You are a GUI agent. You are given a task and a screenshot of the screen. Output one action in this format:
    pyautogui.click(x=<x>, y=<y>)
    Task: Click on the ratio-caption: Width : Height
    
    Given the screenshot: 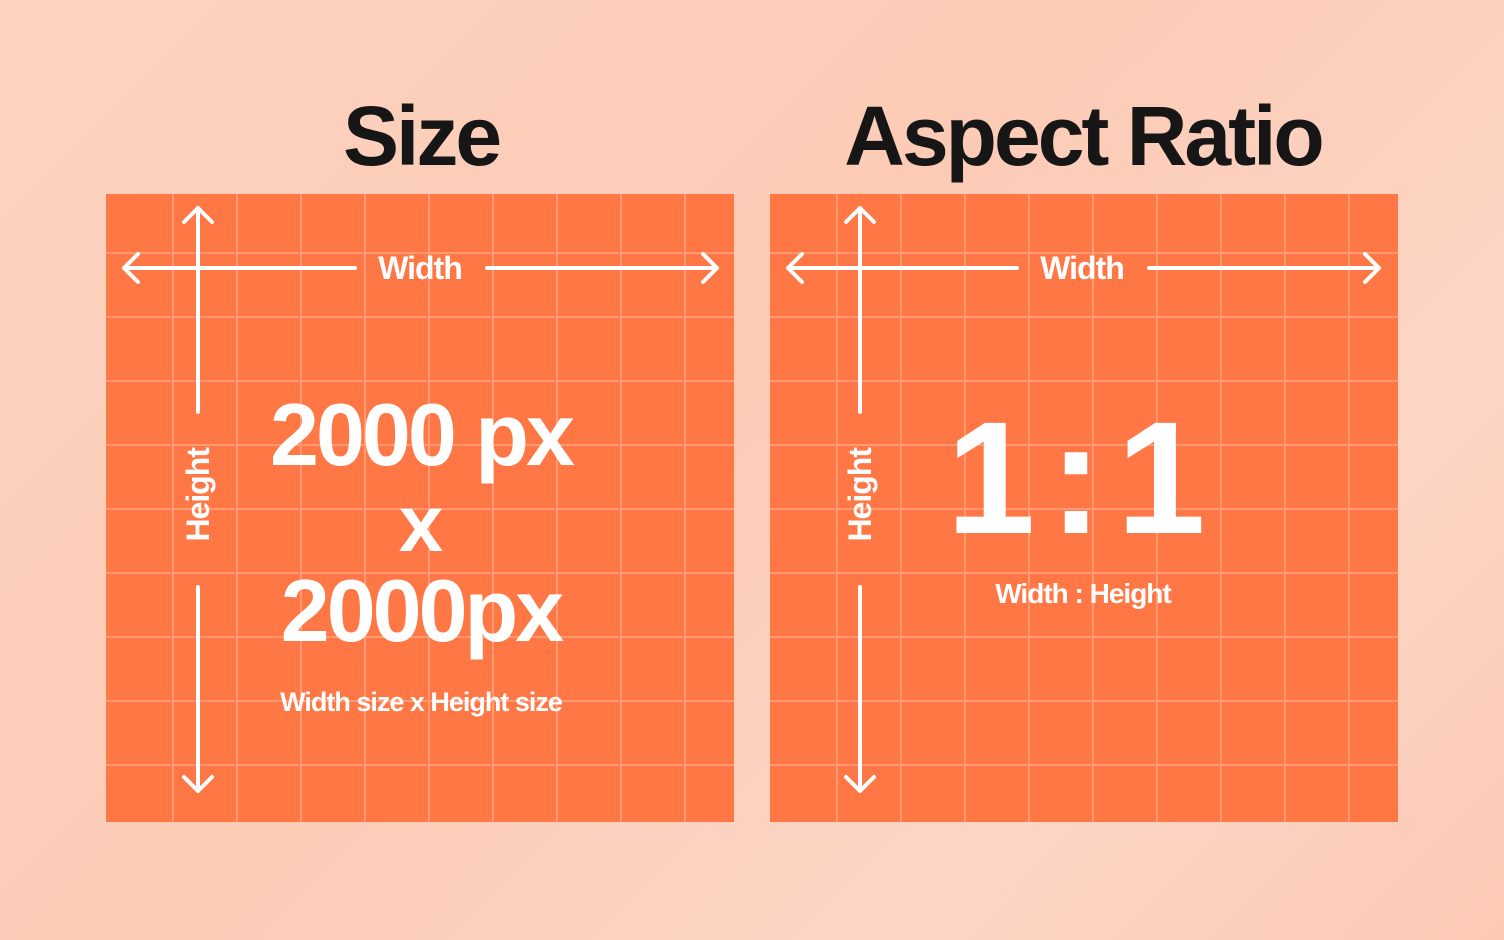 What is the action you would take?
    pyautogui.click(x=1083, y=593)
    